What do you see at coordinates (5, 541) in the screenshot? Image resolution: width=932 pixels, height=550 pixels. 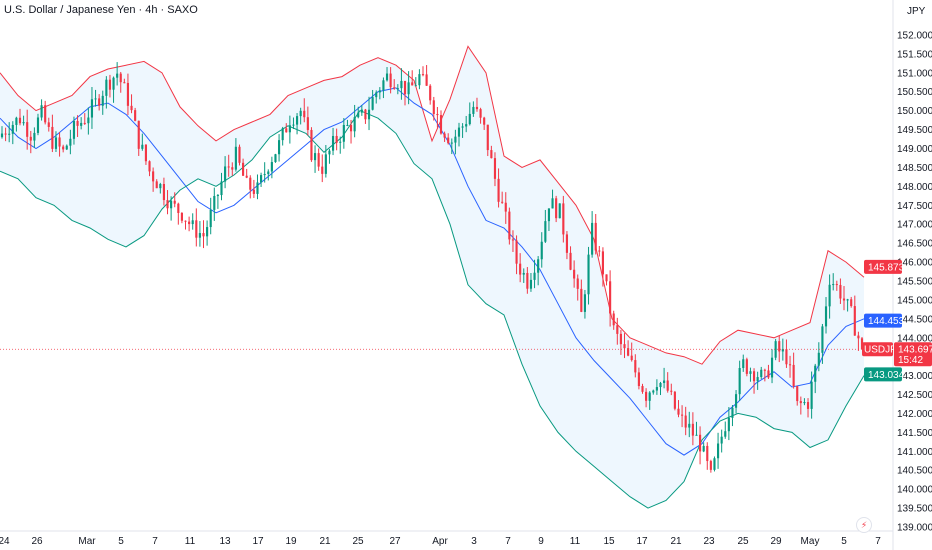 I see `x-tick-label: 24` at bounding box center [5, 541].